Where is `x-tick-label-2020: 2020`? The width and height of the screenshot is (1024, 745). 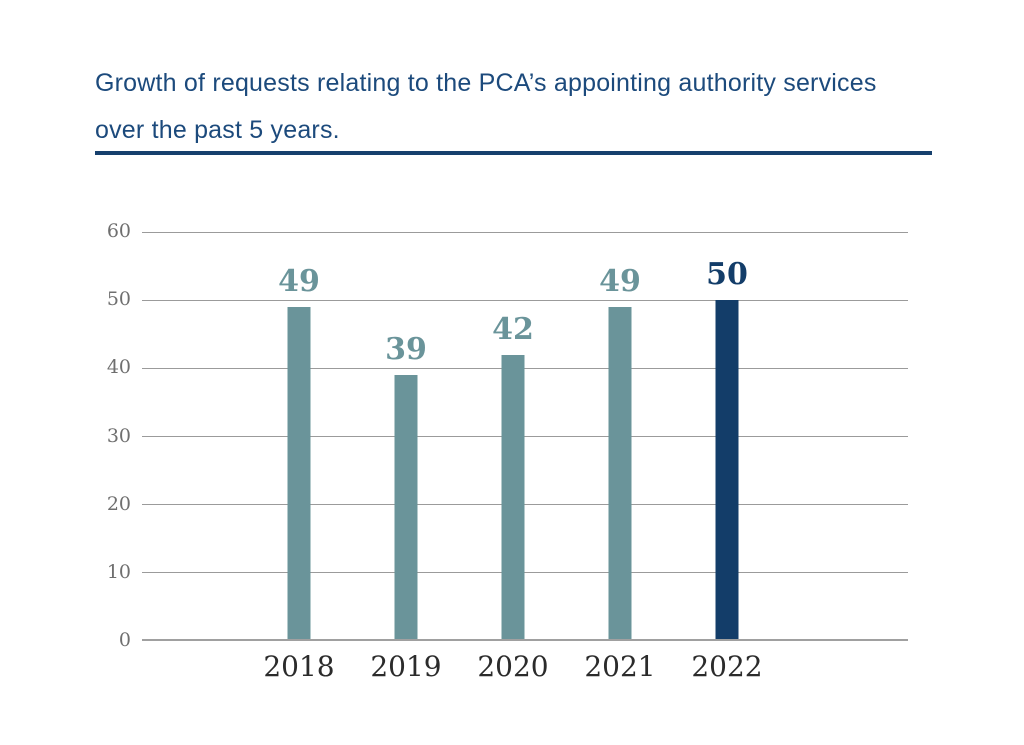
x-tick-label-2020: 2020 is located at coordinates (513, 666).